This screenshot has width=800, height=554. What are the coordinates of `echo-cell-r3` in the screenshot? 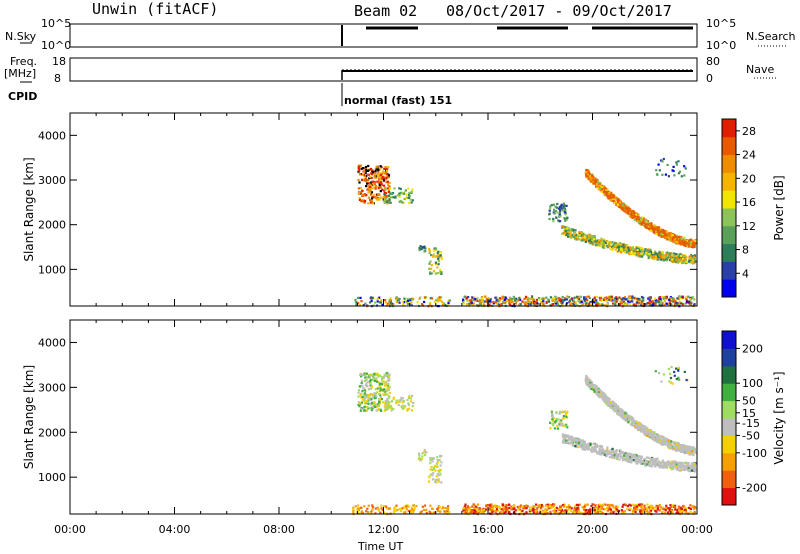 It's located at (419, 250).